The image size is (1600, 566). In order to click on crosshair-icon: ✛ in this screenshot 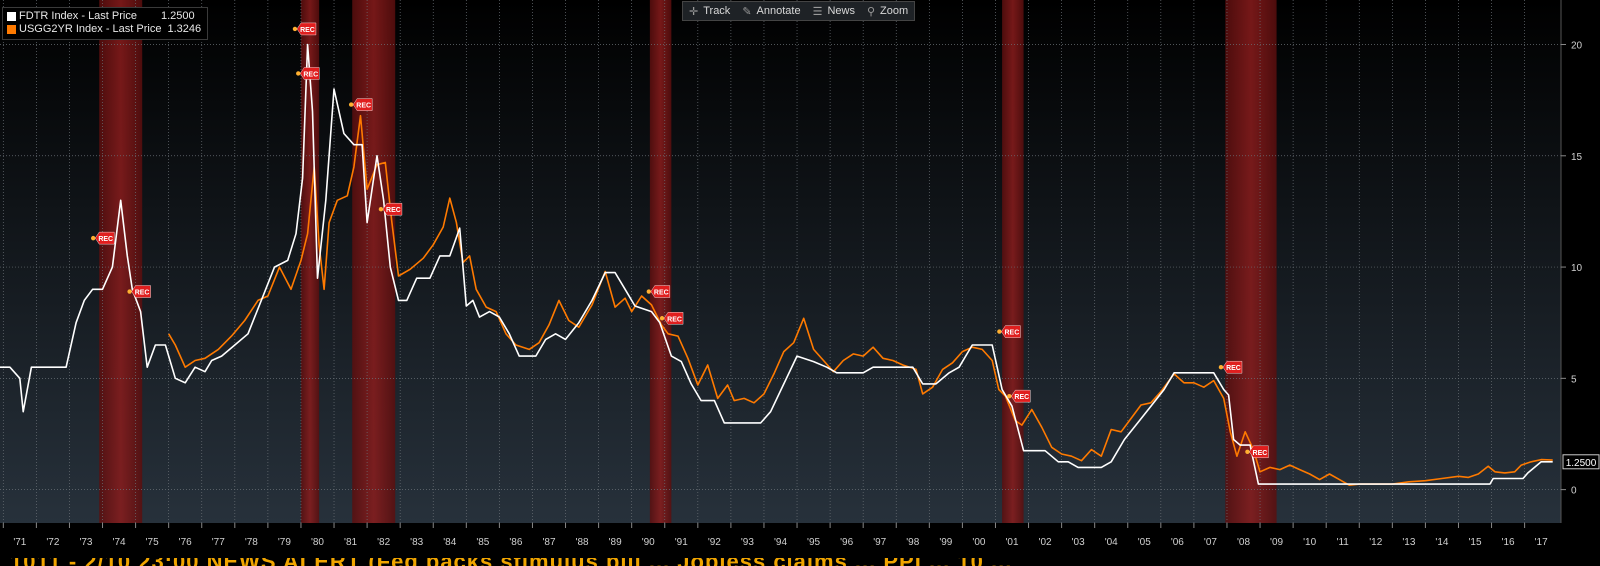, I will do `click(694, 11)`.